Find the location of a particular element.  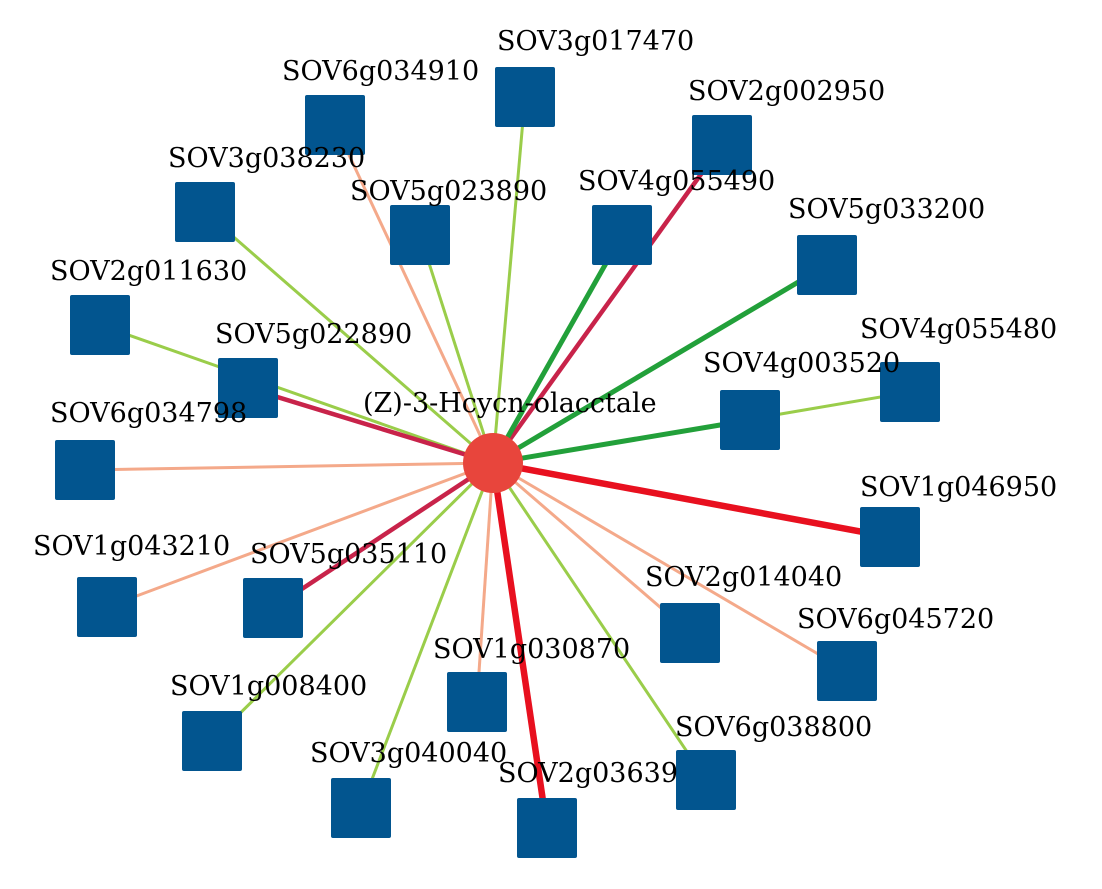

gene-label: SOV4g055490 is located at coordinates (676, 181).